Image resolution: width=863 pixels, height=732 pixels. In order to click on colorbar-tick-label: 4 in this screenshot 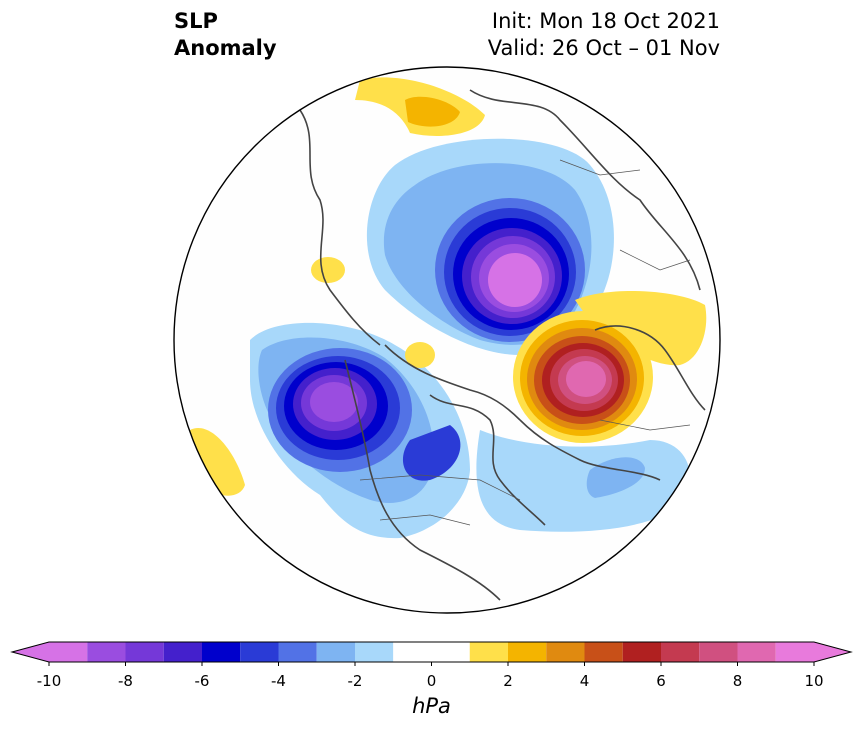, I will do `click(585, 681)`.